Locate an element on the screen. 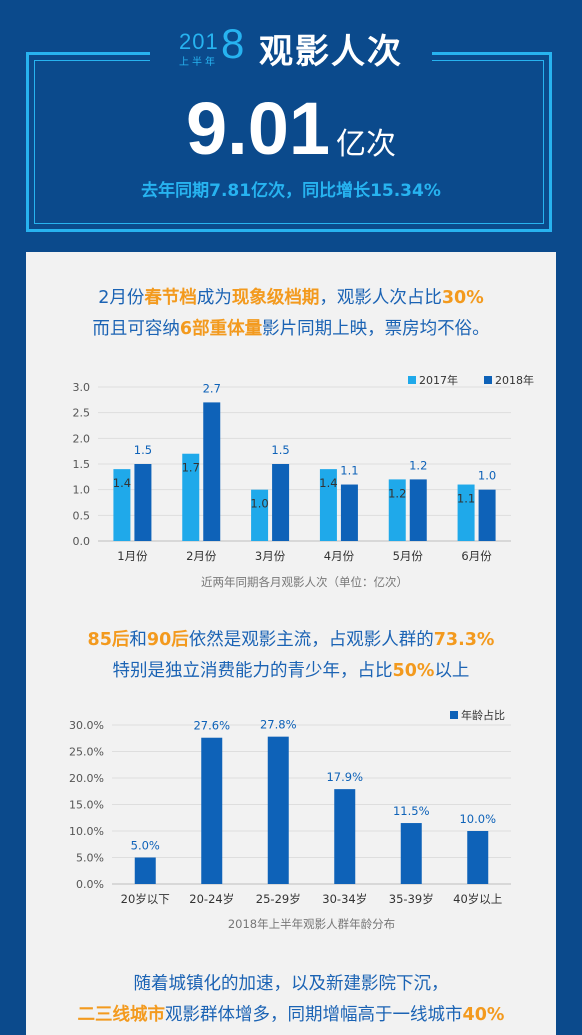 The image size is (582, 1035). body-text: 2月份 is located at coordinates (121, 298).